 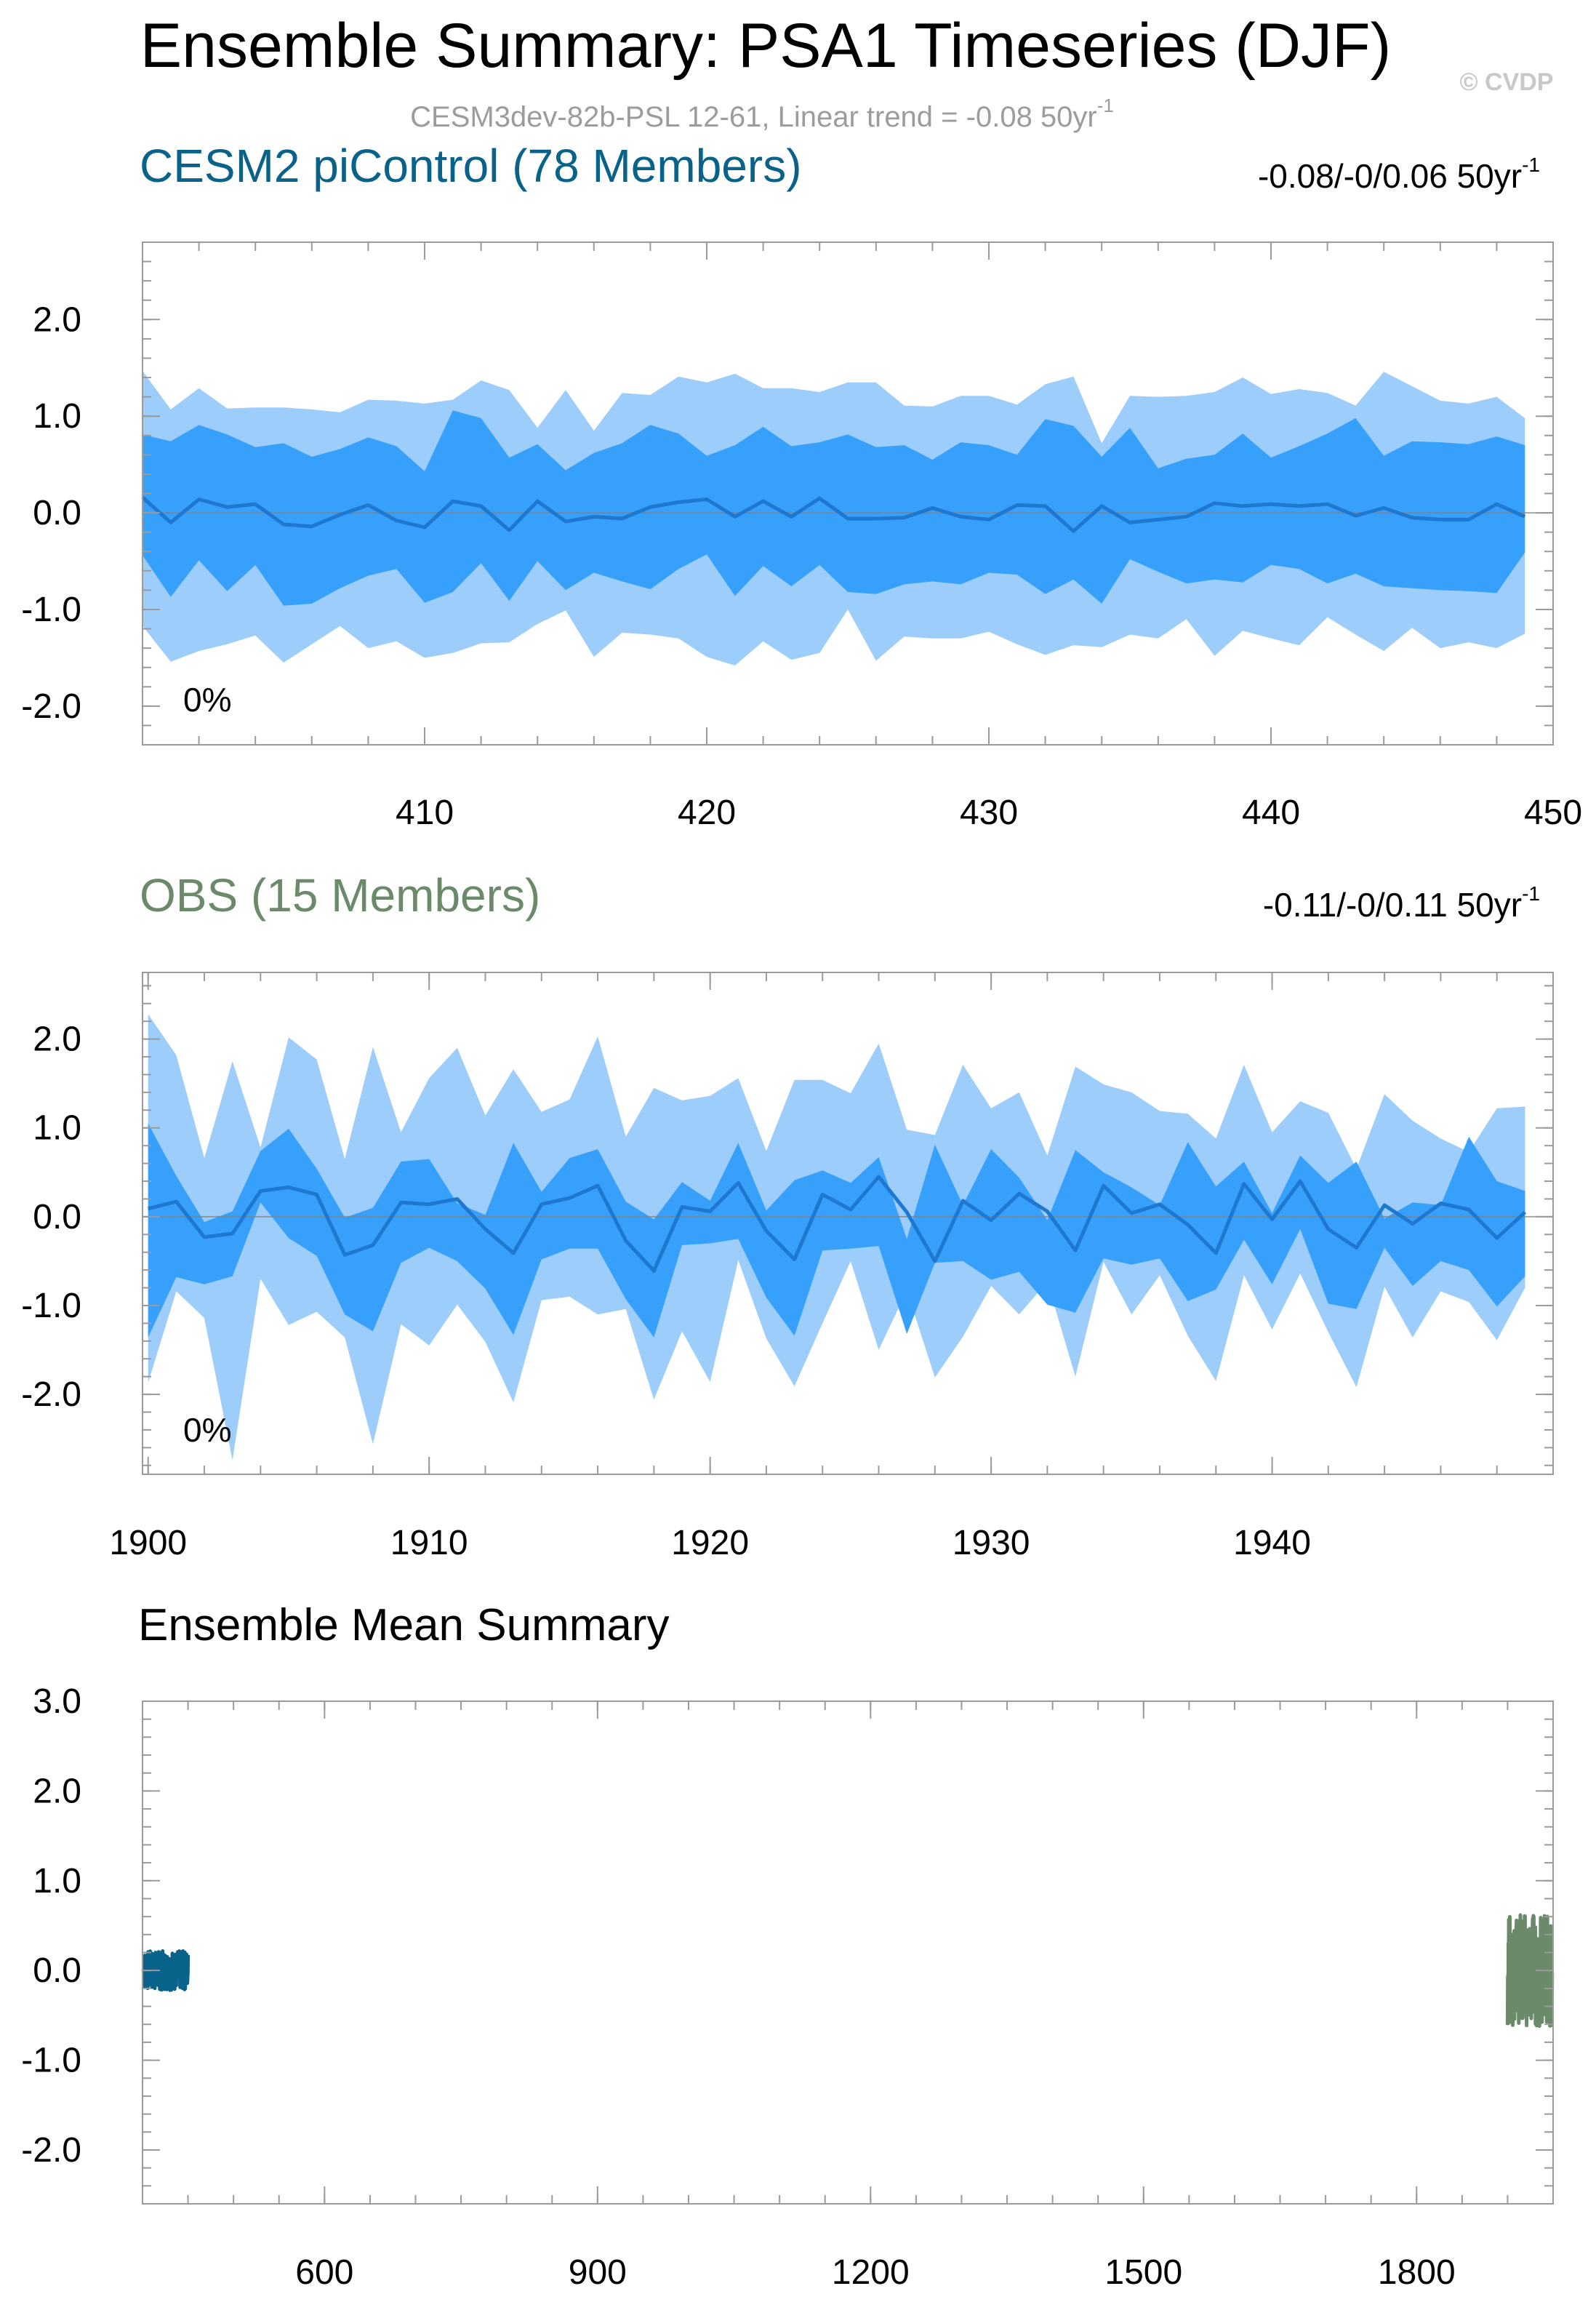 I want to click on figure-title: Ensemble Summary: PSA1 Timeseries (DJF), so click(x=766, y=46).